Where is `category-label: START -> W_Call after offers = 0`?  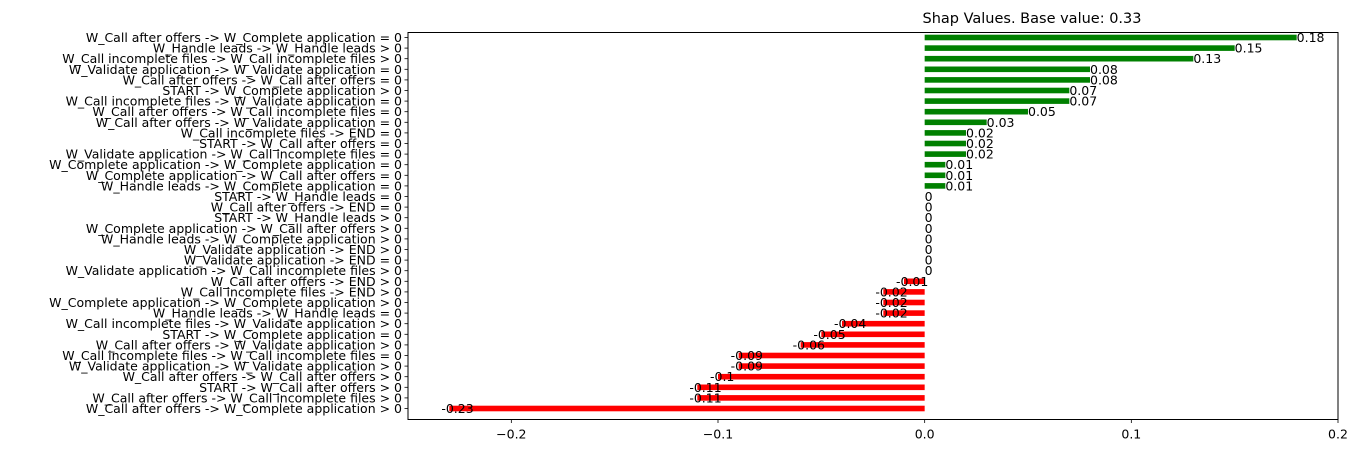 category-label: START -> W_Call after offers = 0 is located at coordinates (300, 143).